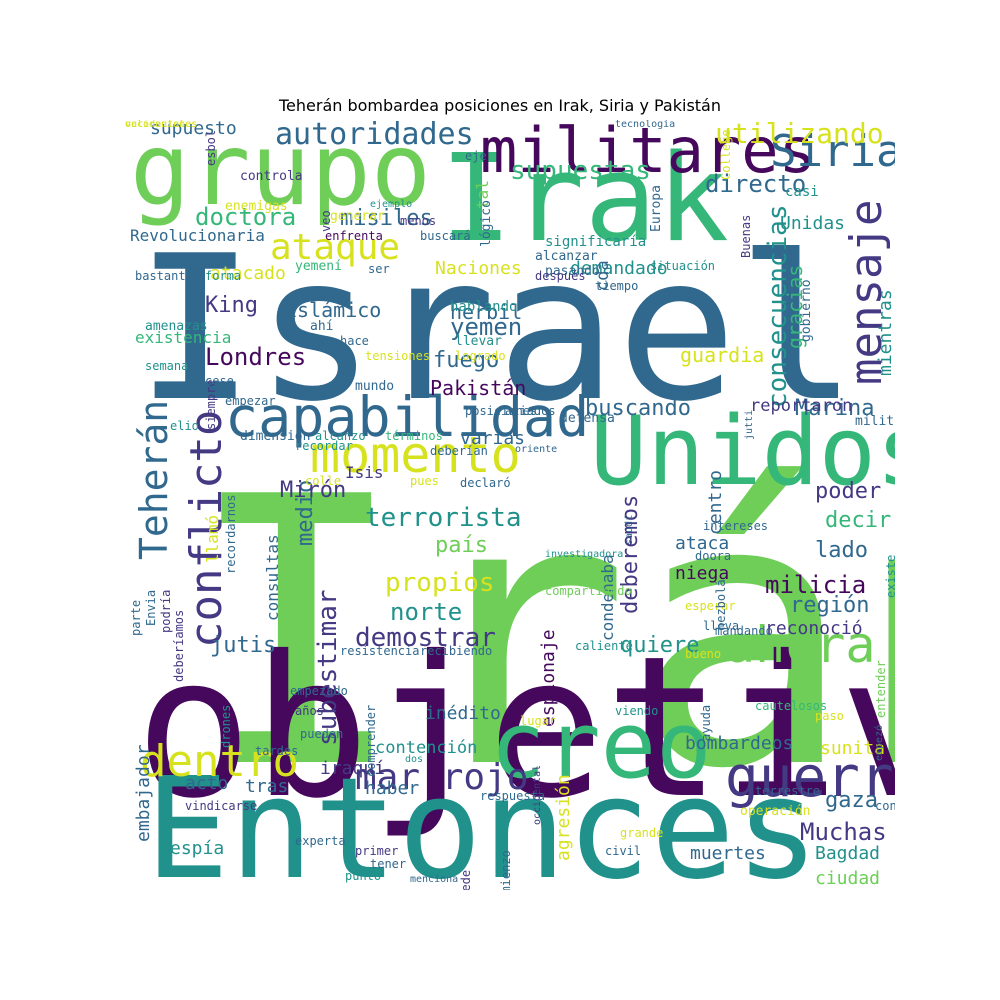 The image size is (1000, 1000). What do you see at coordinates (357, 216) in the screenshot?
I see `cloud-word: generar` at bounding box center [357, 216].